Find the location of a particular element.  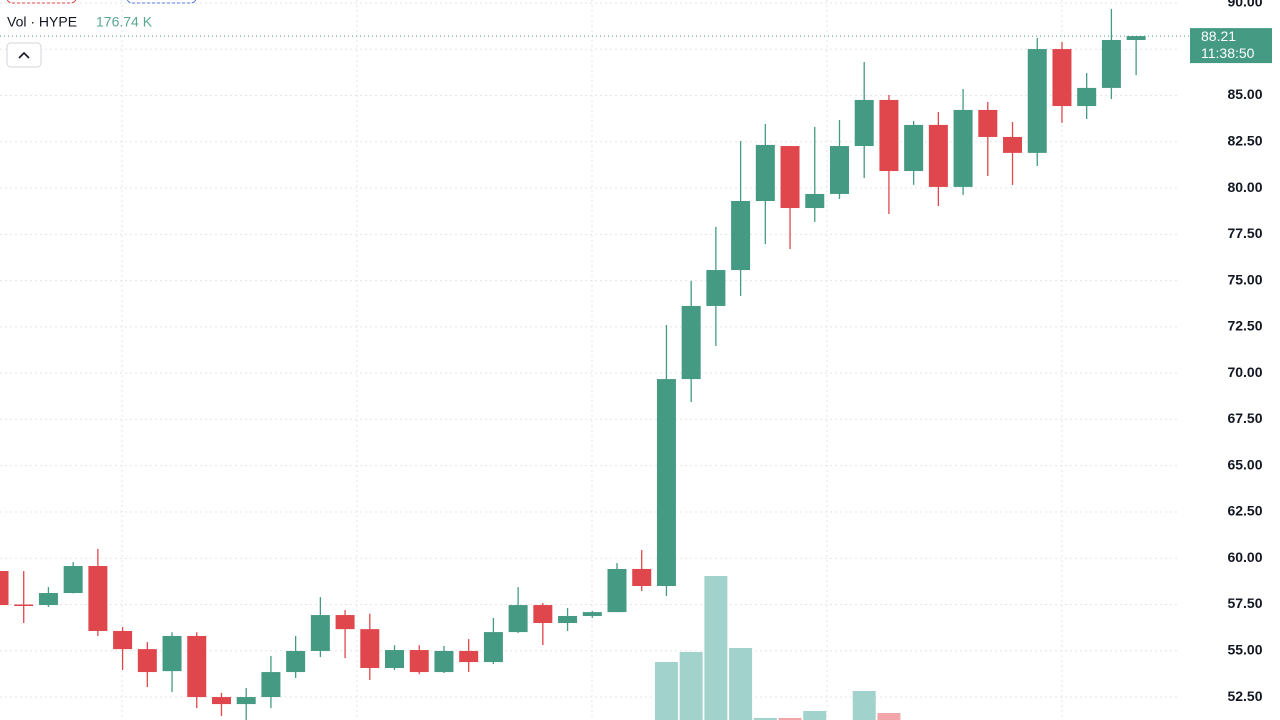

y-tick-label: 77.50 is located at coordinates (1244, 233).